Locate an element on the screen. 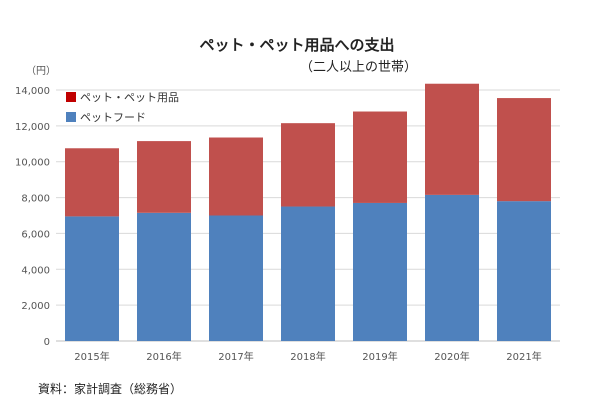 The height and width of the screenshot is (412, 594). x-tick-label: 2015年 is located at coordinates (91, 356).